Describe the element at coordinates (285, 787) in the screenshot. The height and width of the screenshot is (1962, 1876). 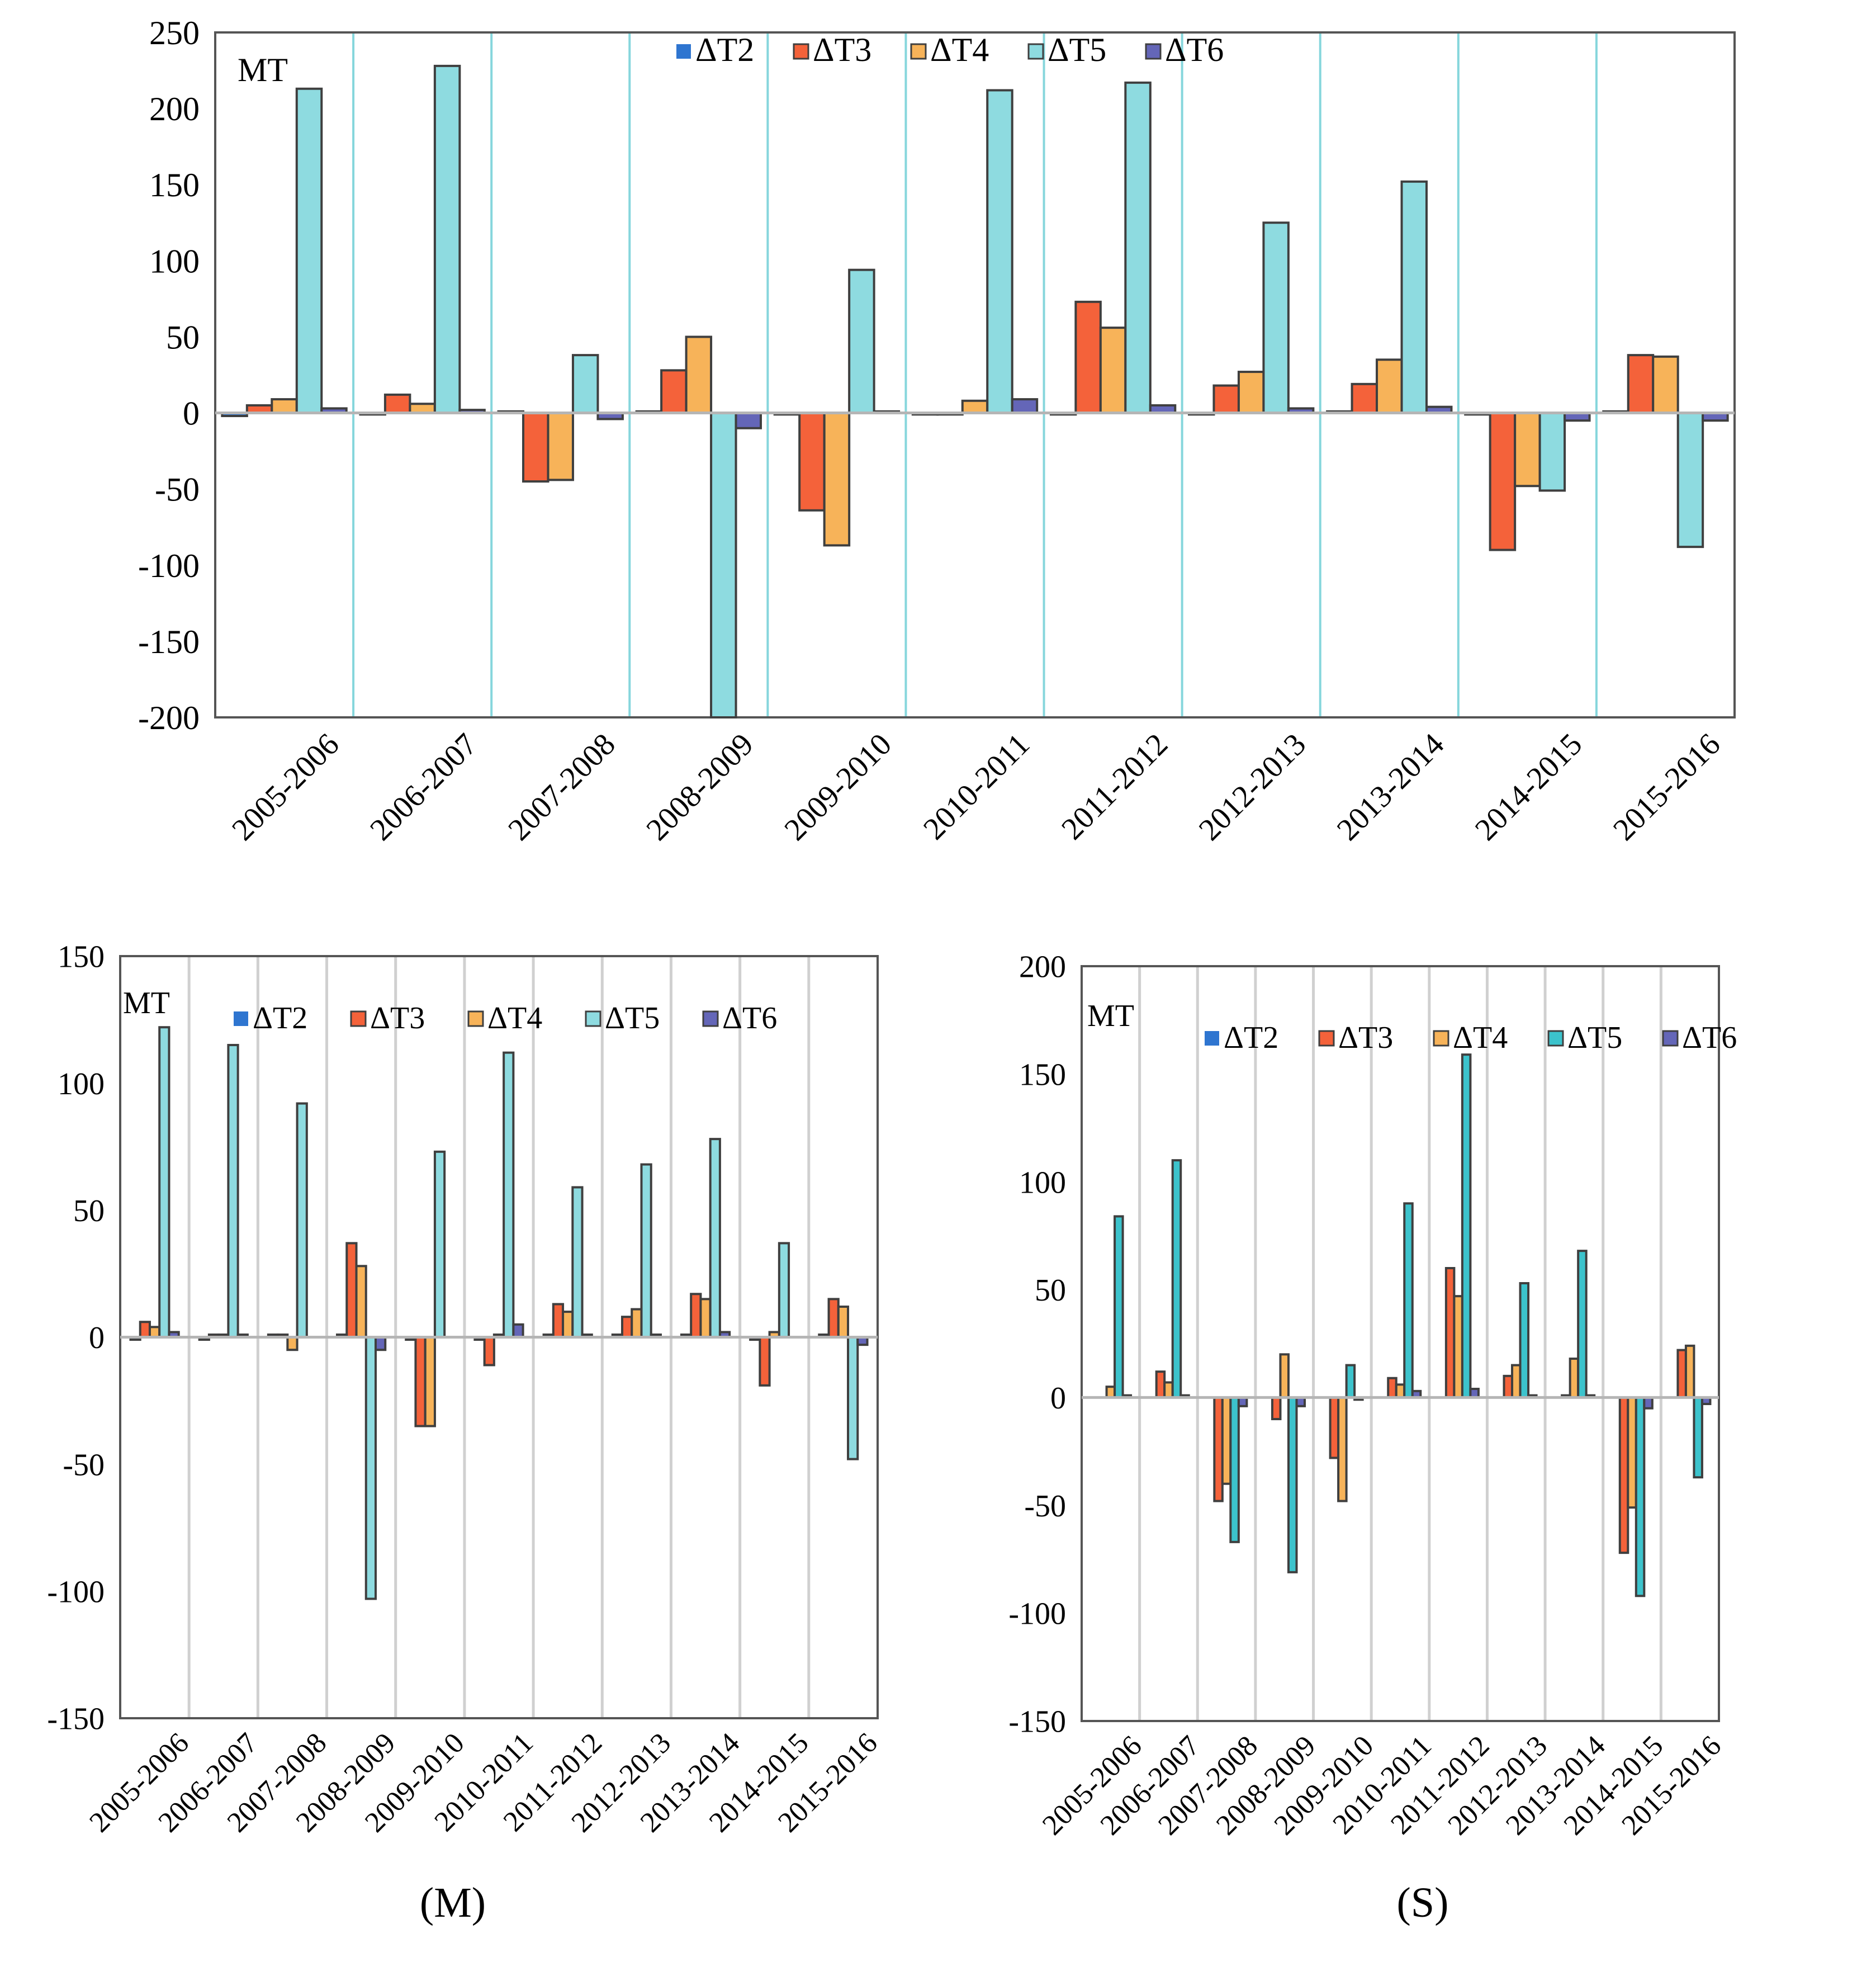
I see `x-category-label: 2005-2006` at that location.